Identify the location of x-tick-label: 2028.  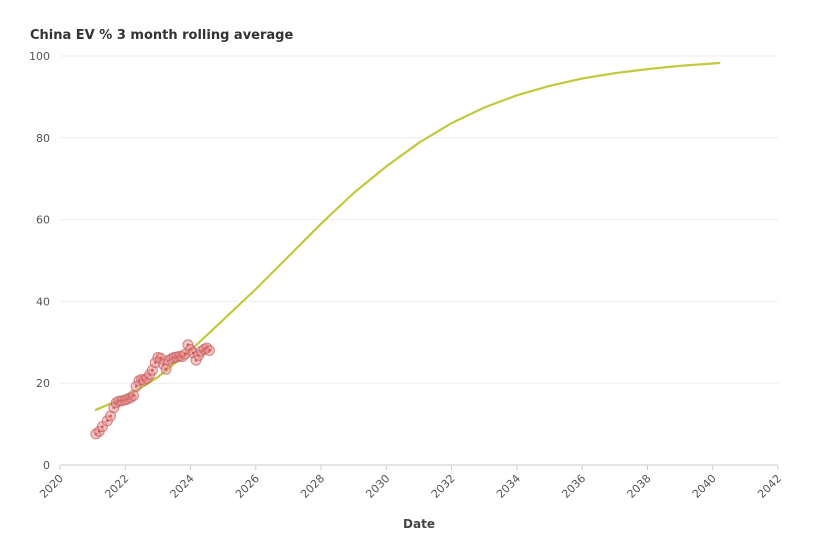
(312, 486).